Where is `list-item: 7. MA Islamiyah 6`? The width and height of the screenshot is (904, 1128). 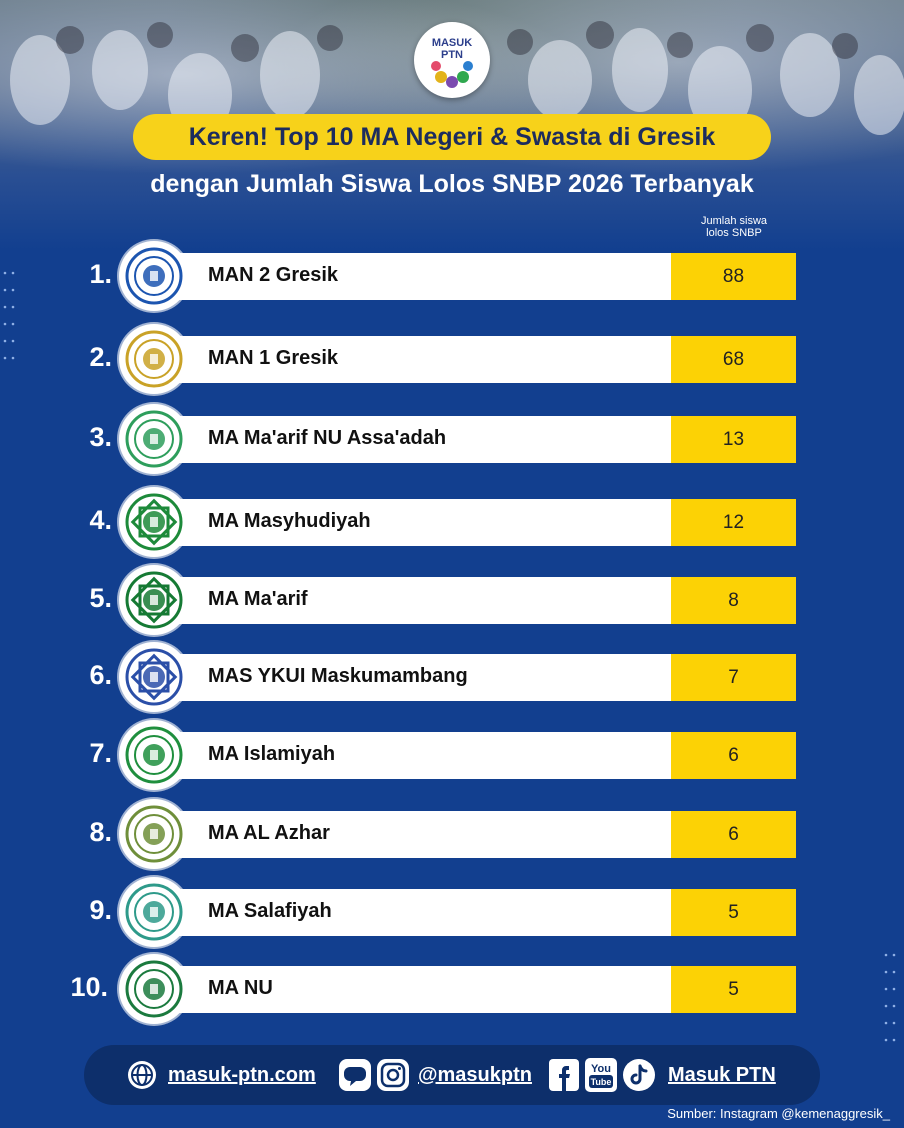
list-item: 7. MA Islamiyah 6 is located at coordinates (452, 755).